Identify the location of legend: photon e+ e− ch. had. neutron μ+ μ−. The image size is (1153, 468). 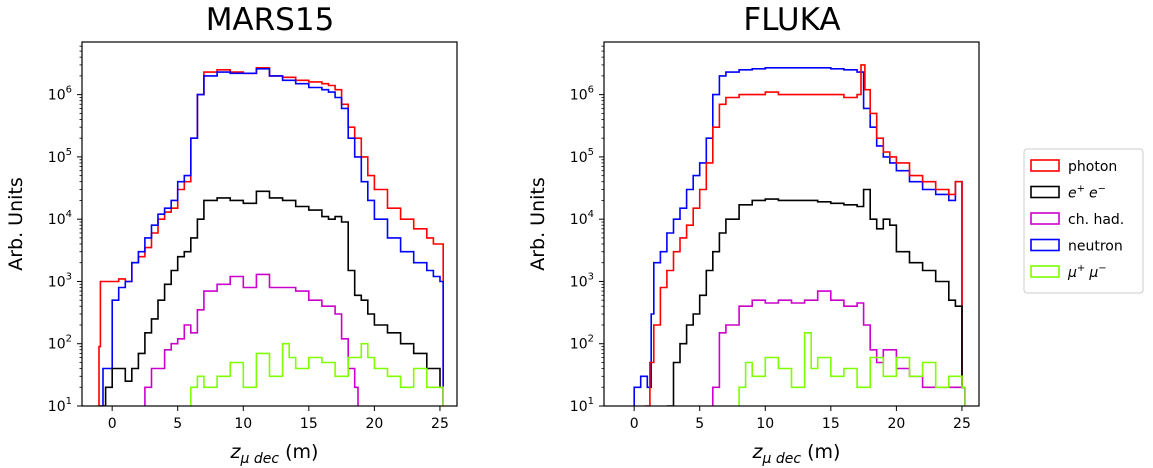
(1083, 221).